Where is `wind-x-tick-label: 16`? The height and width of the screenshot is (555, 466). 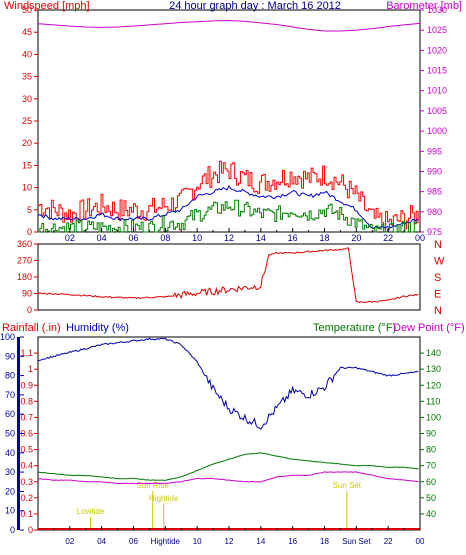 wind-x-tick-label: 16 is located at coordinates (293, 238).